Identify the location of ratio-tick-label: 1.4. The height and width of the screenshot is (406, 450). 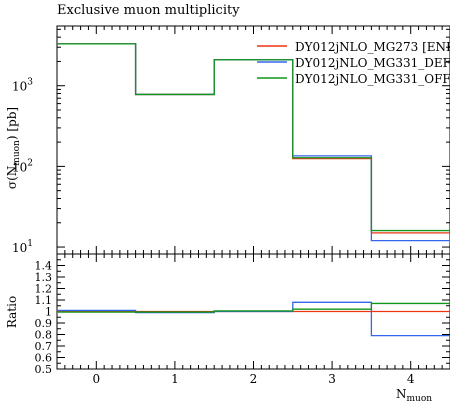
(44, 266).